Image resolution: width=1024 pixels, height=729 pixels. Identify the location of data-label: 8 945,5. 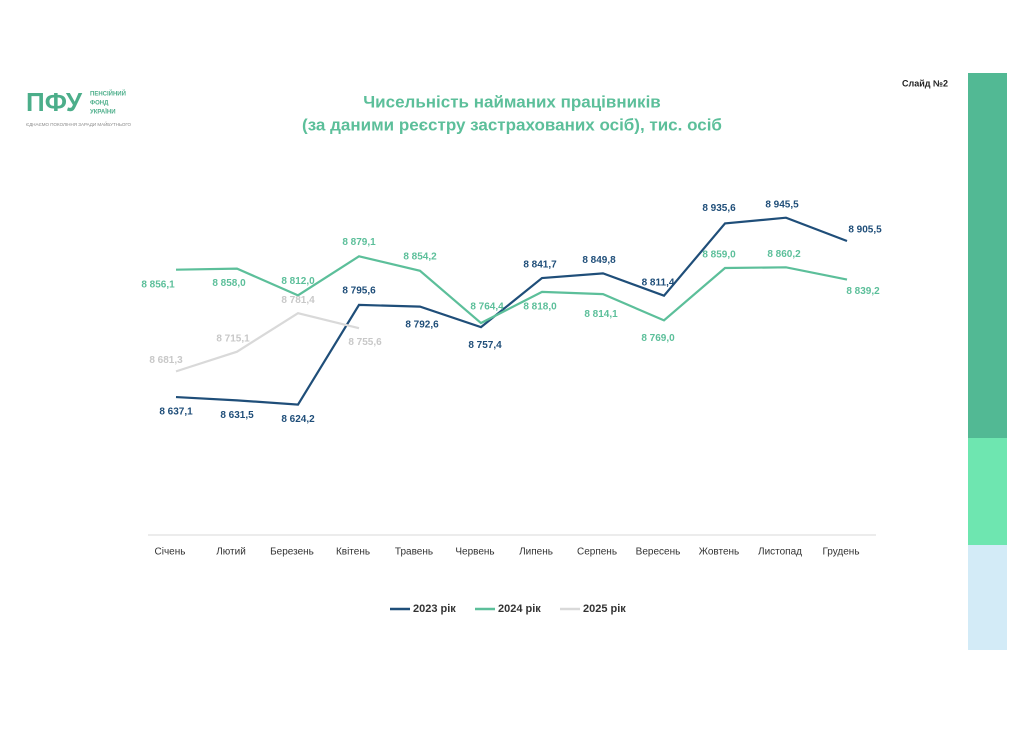
(782, 204).